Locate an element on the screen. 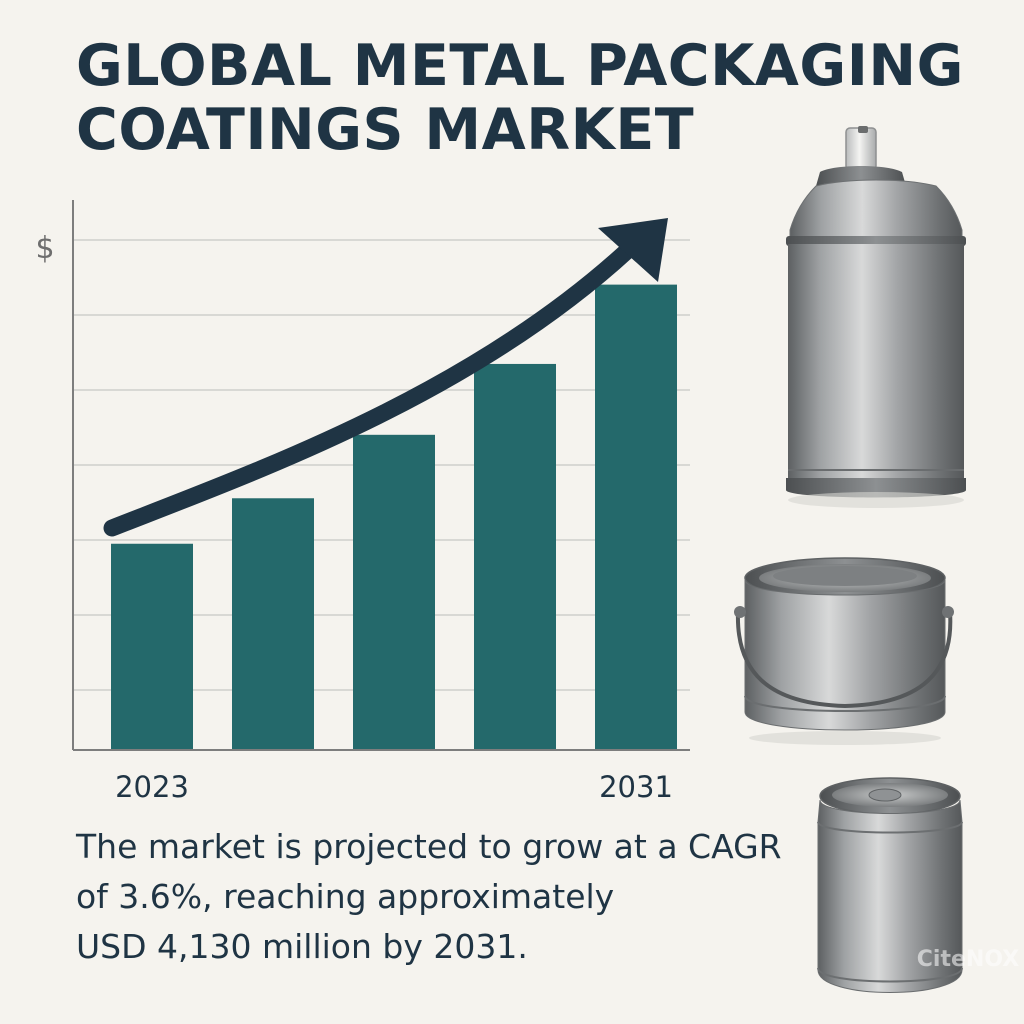  x-tick-label-2023: 2023 is located at coordinates (152, 787).